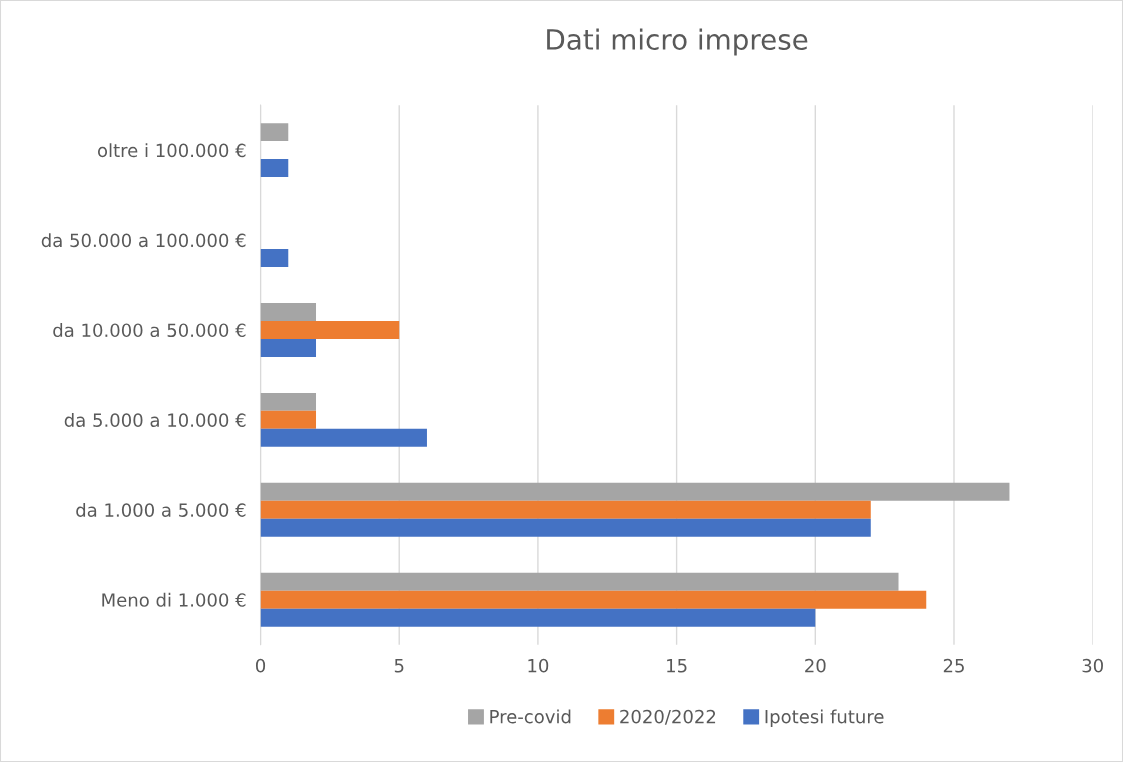 The image size is (1123, 762). What do you see at coordinates (677, 42) in the screenshot?
I see `chart-title: Dati micro imprese` at bounding box center [677, 42].